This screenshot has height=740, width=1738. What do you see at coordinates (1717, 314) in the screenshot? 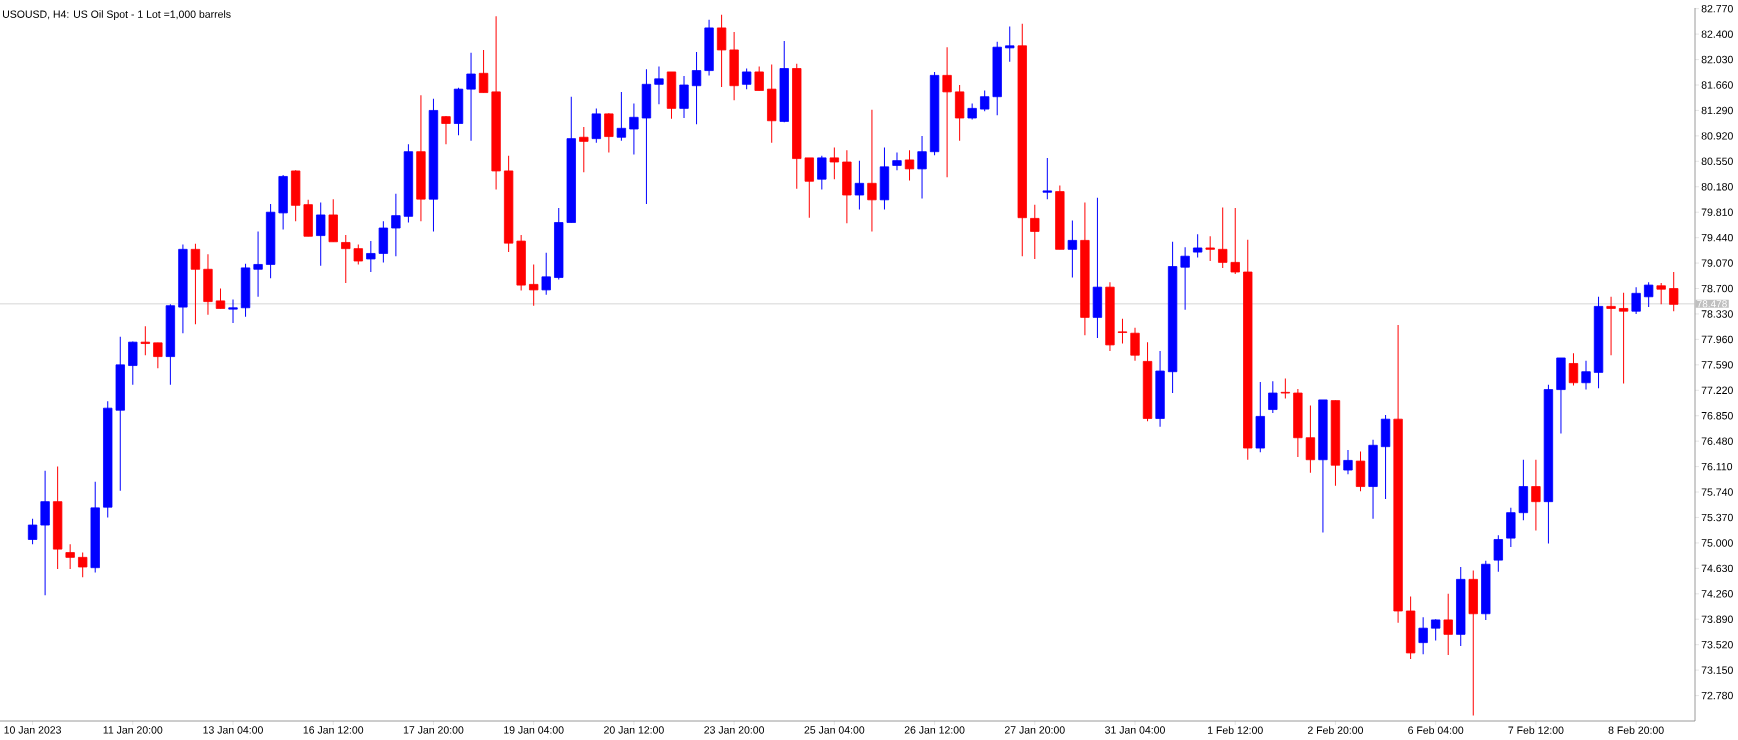
I see `y-tick-label: 78.330` at bounding box center [1717, 314].